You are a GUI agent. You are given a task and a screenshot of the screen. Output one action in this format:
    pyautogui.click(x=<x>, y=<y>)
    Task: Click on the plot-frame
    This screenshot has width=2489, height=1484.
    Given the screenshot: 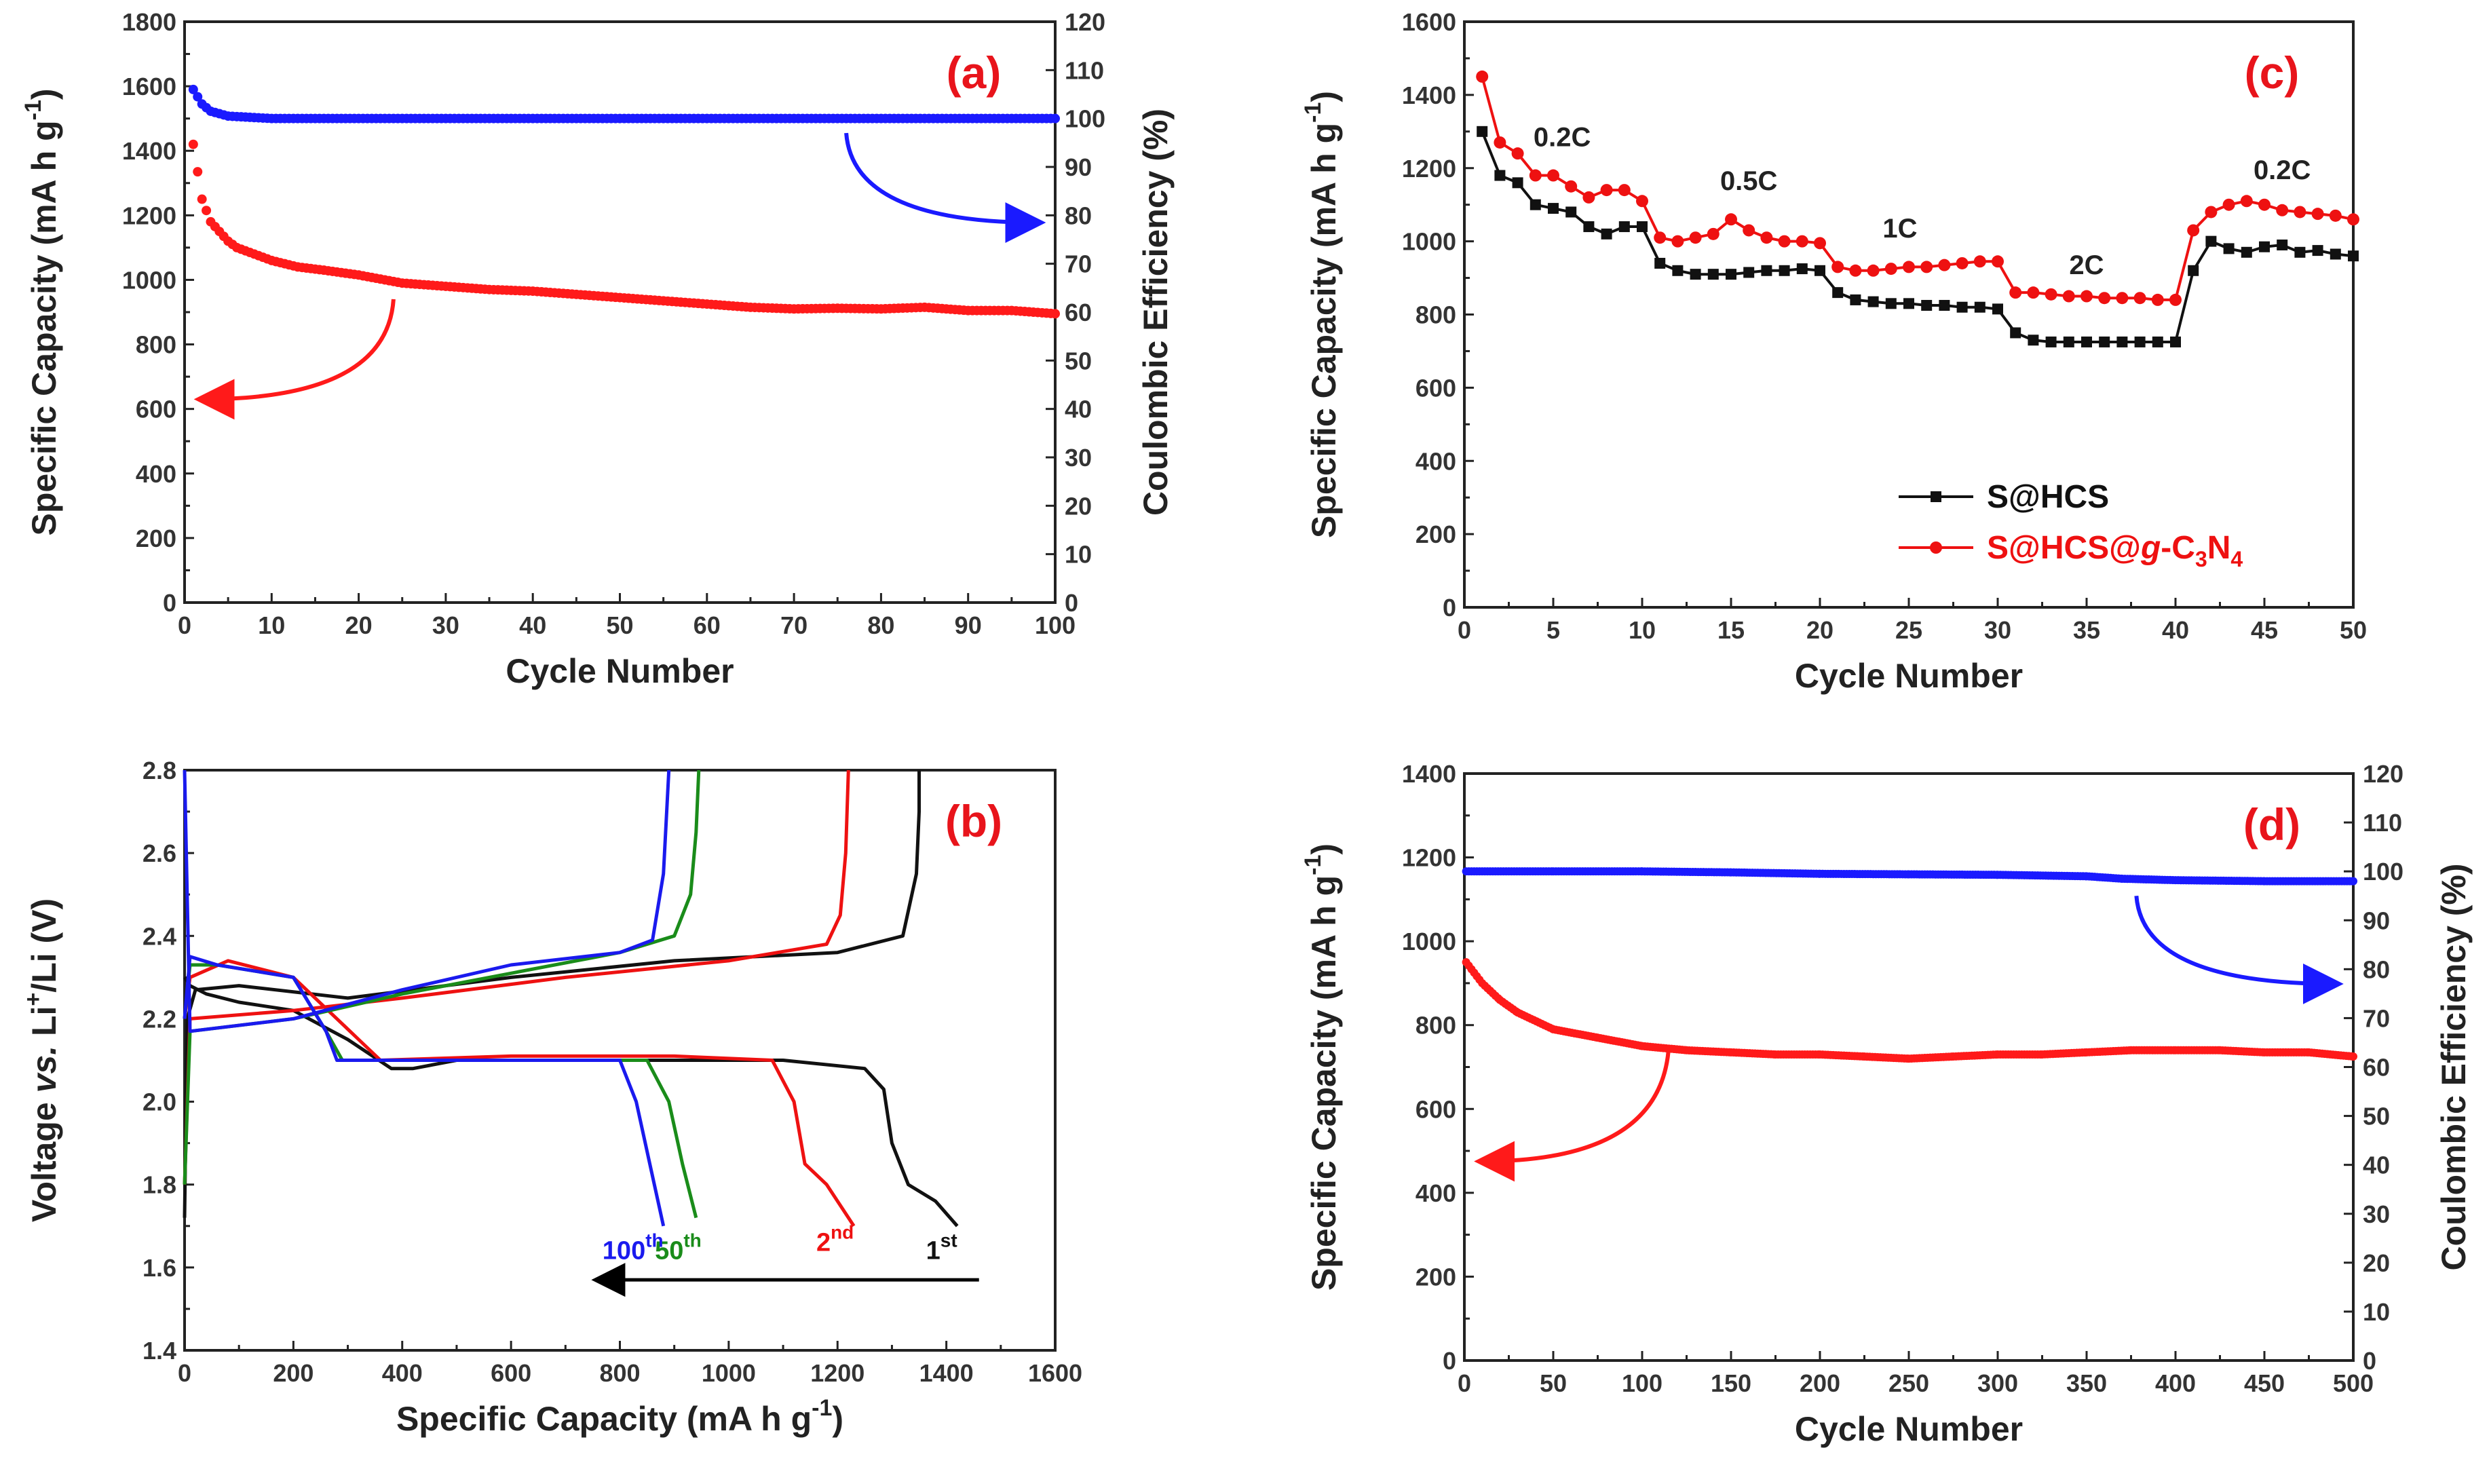 What is the action you would take?
    pyautogui.click(x=620, y=312)
    